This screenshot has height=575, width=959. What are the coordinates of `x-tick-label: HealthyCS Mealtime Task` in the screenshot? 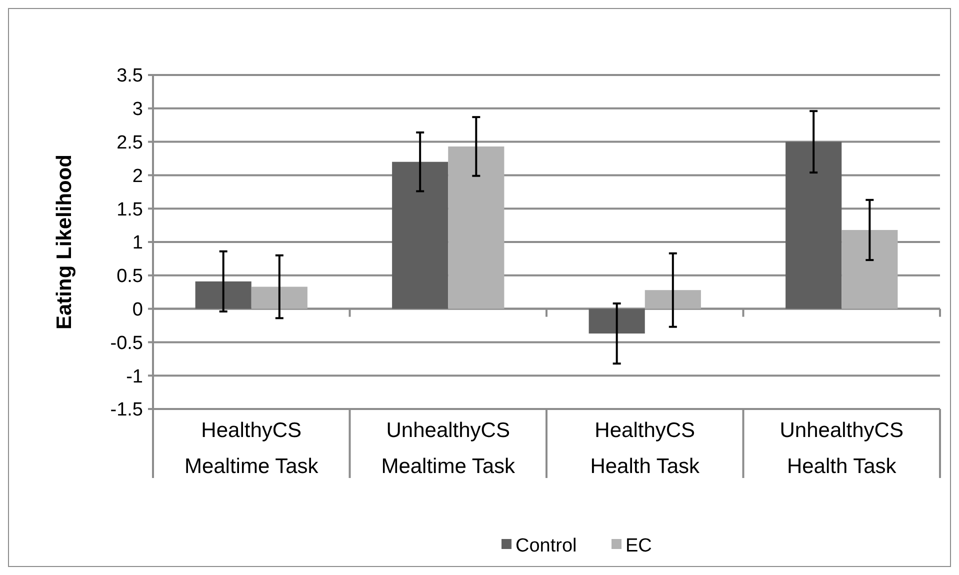 It's located at (251, 448).